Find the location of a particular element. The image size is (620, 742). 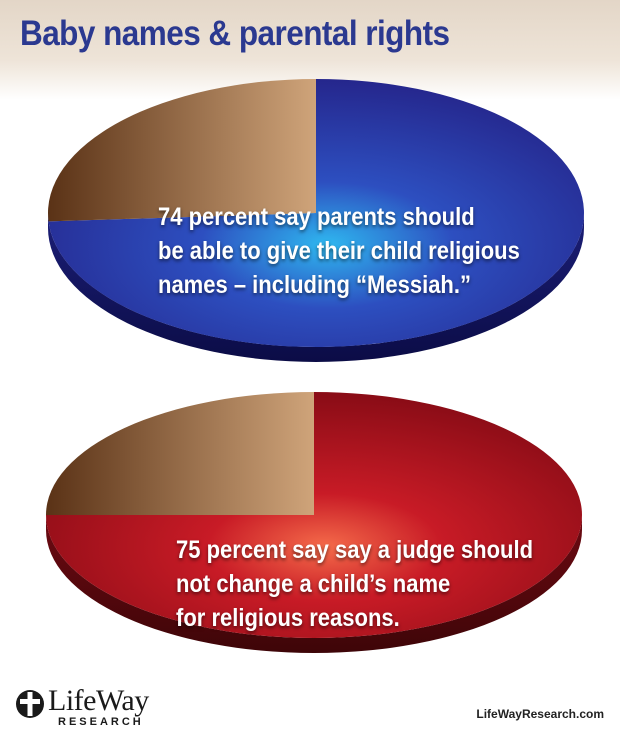

logo-subtitle: RESEARCH is located at coordinates (101, 722).